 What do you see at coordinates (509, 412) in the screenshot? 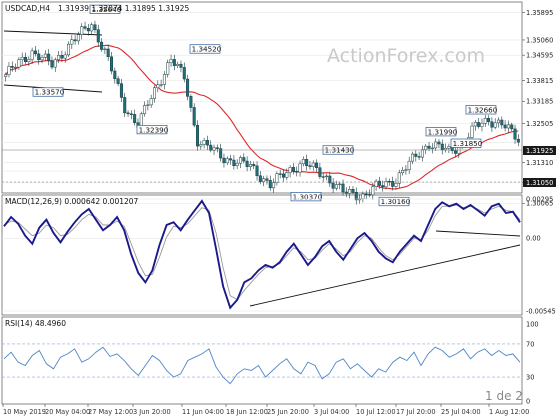
I see `x-tick-label: 1 Aug 12:00` at bounding box center [509, 412].